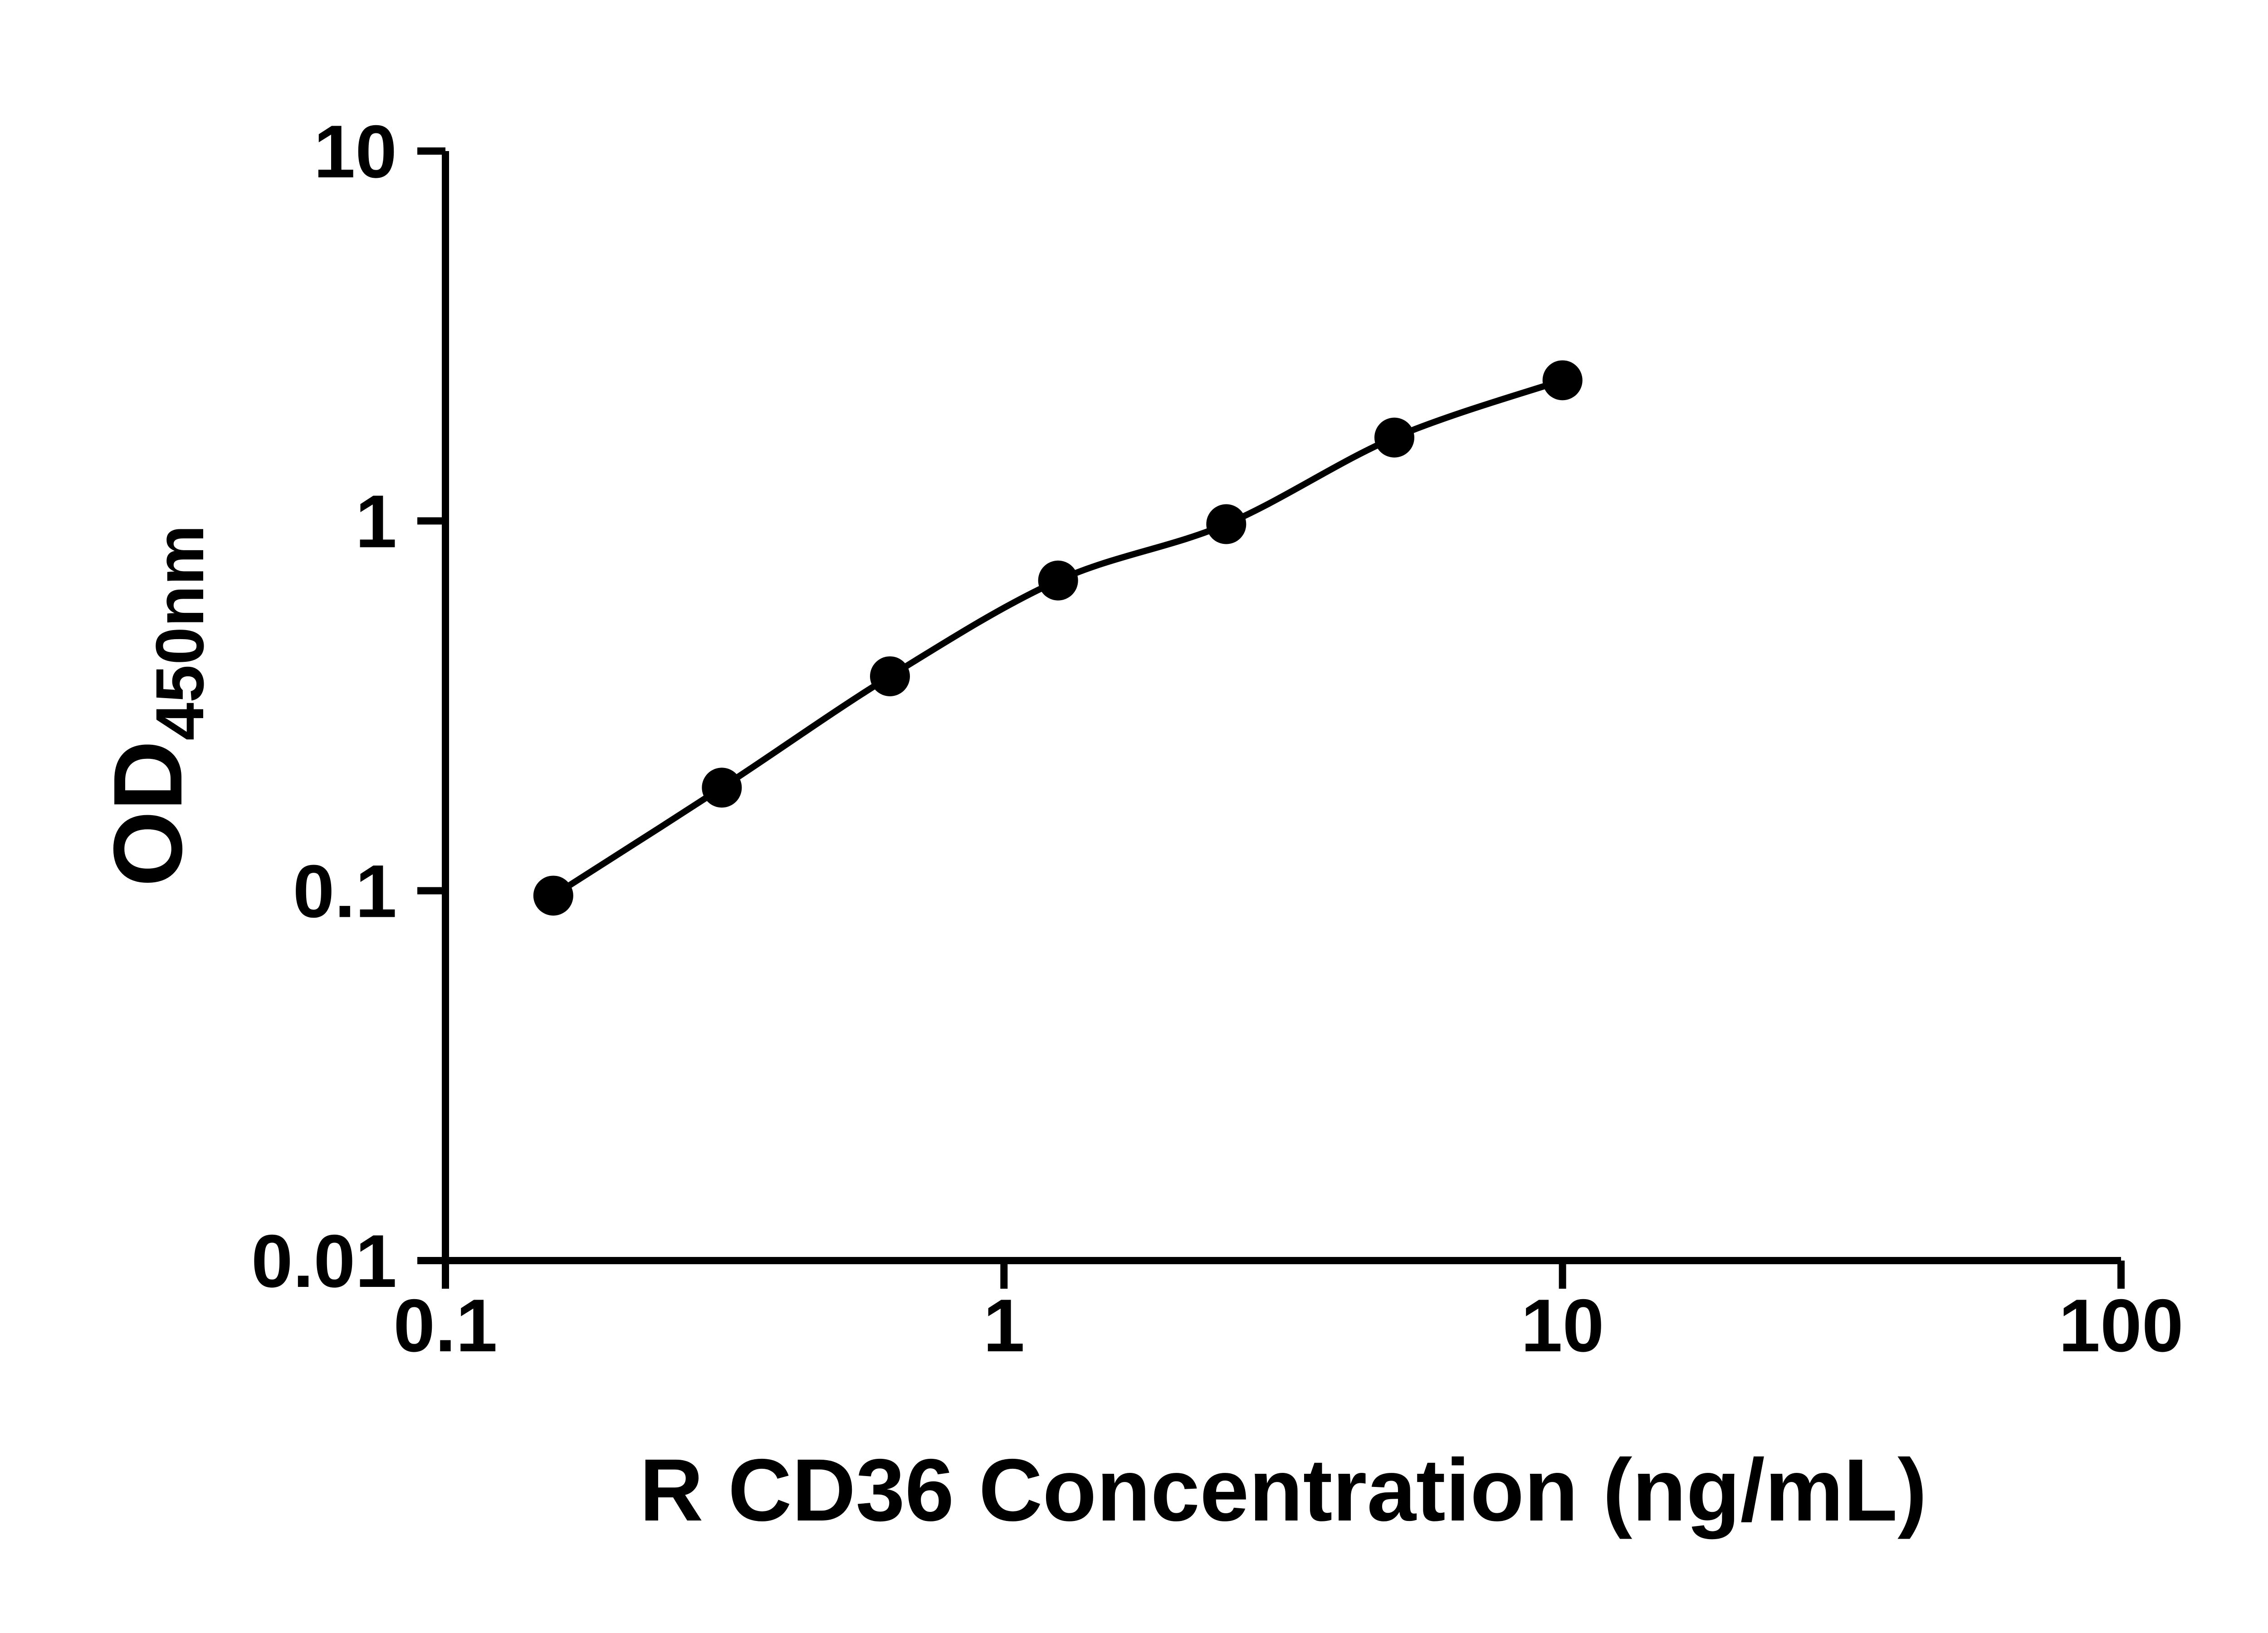 The image size is (2268, 1633). Describe the element at coordinates (445, 1325) in the screenshot. I see `x-tick-label: 0.1` at that location.